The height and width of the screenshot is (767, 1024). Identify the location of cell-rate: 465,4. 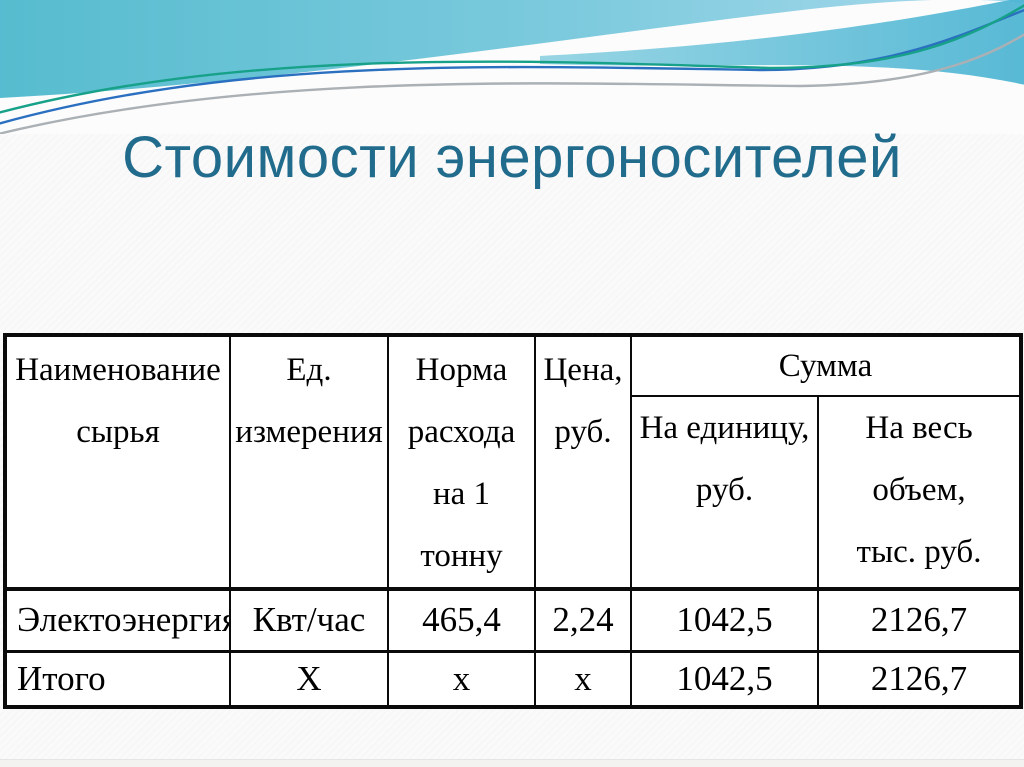
(461, 620).